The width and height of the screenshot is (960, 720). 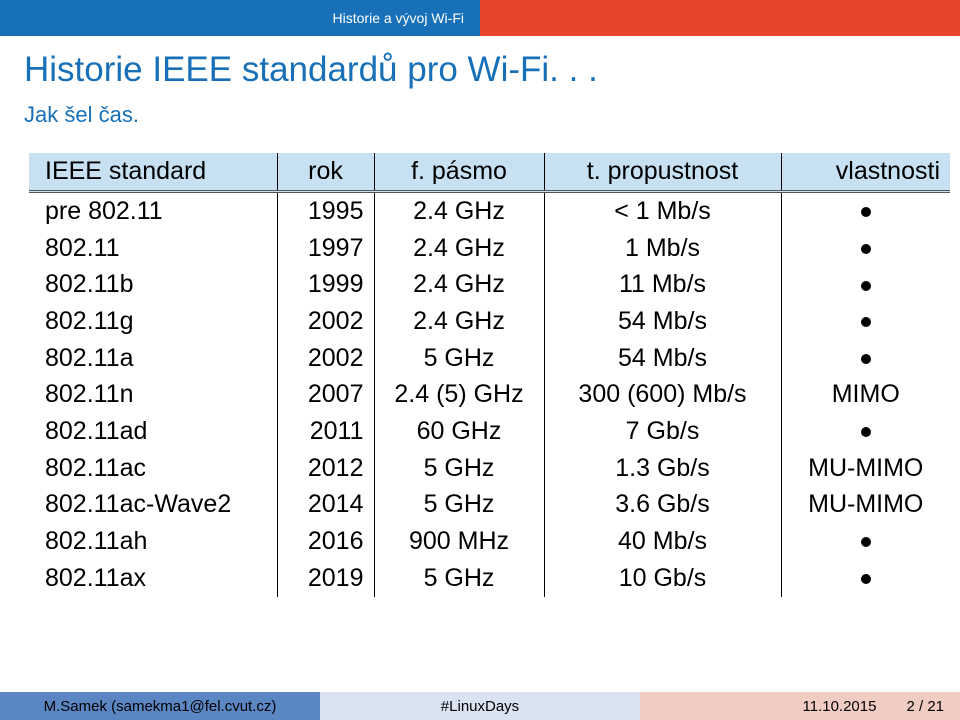 I want to click on cell-standard: 802.11ac, so click(x=96, y=467).